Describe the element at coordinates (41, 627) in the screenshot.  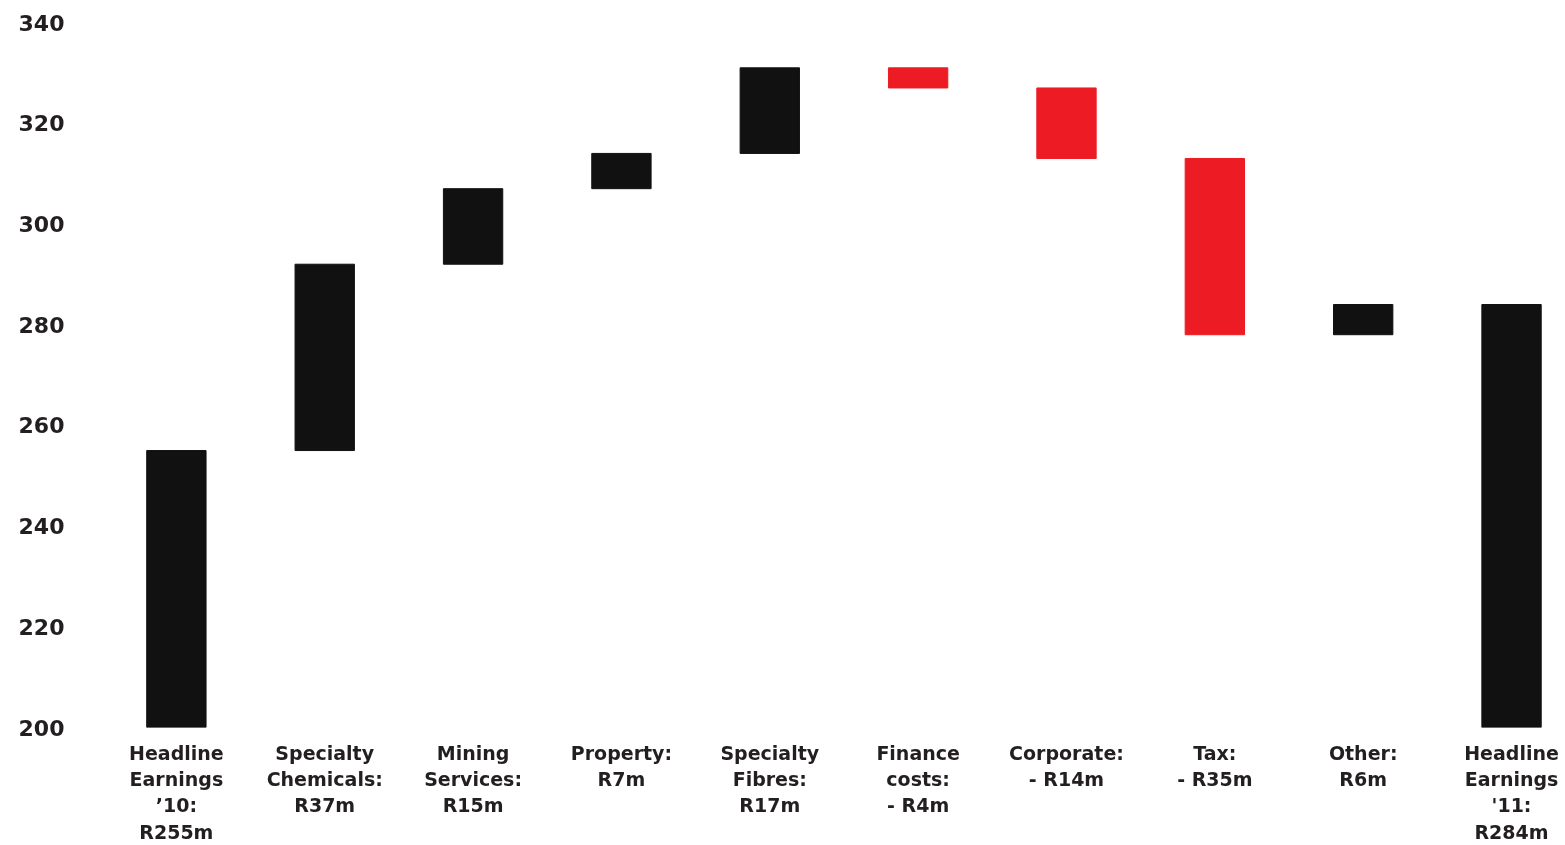
I see `y-tick-label: 220` at that location.